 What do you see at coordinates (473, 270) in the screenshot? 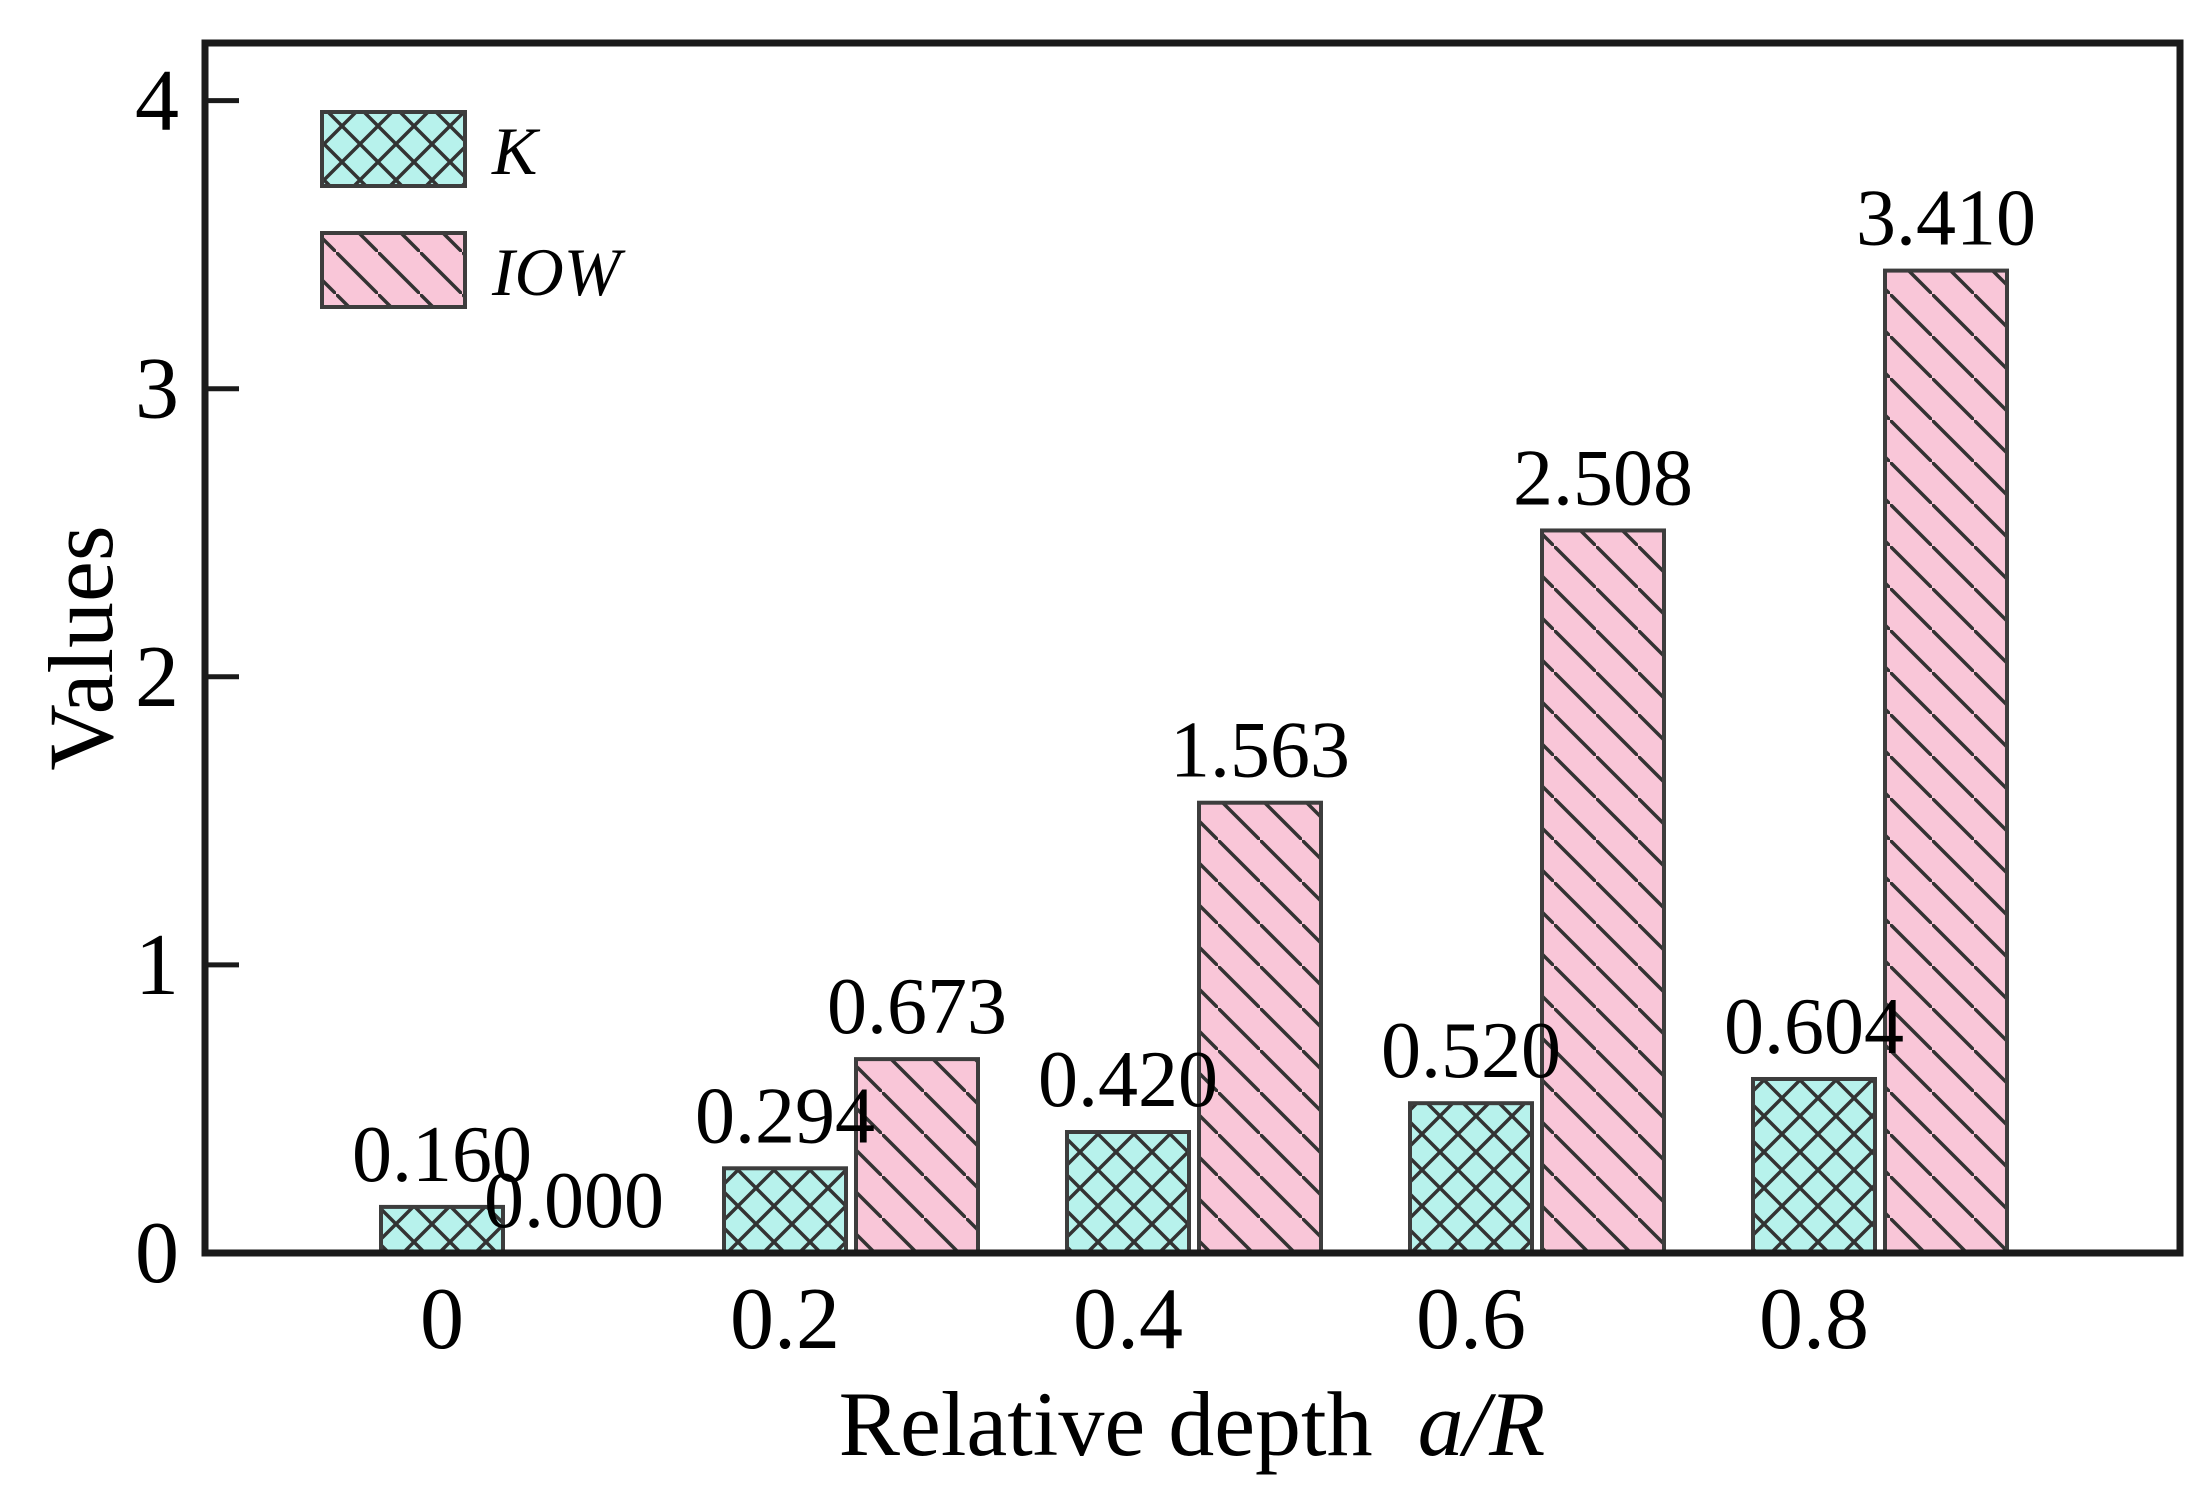
I see `legend-item-iow: IOW` at bounding box center [473, 270].